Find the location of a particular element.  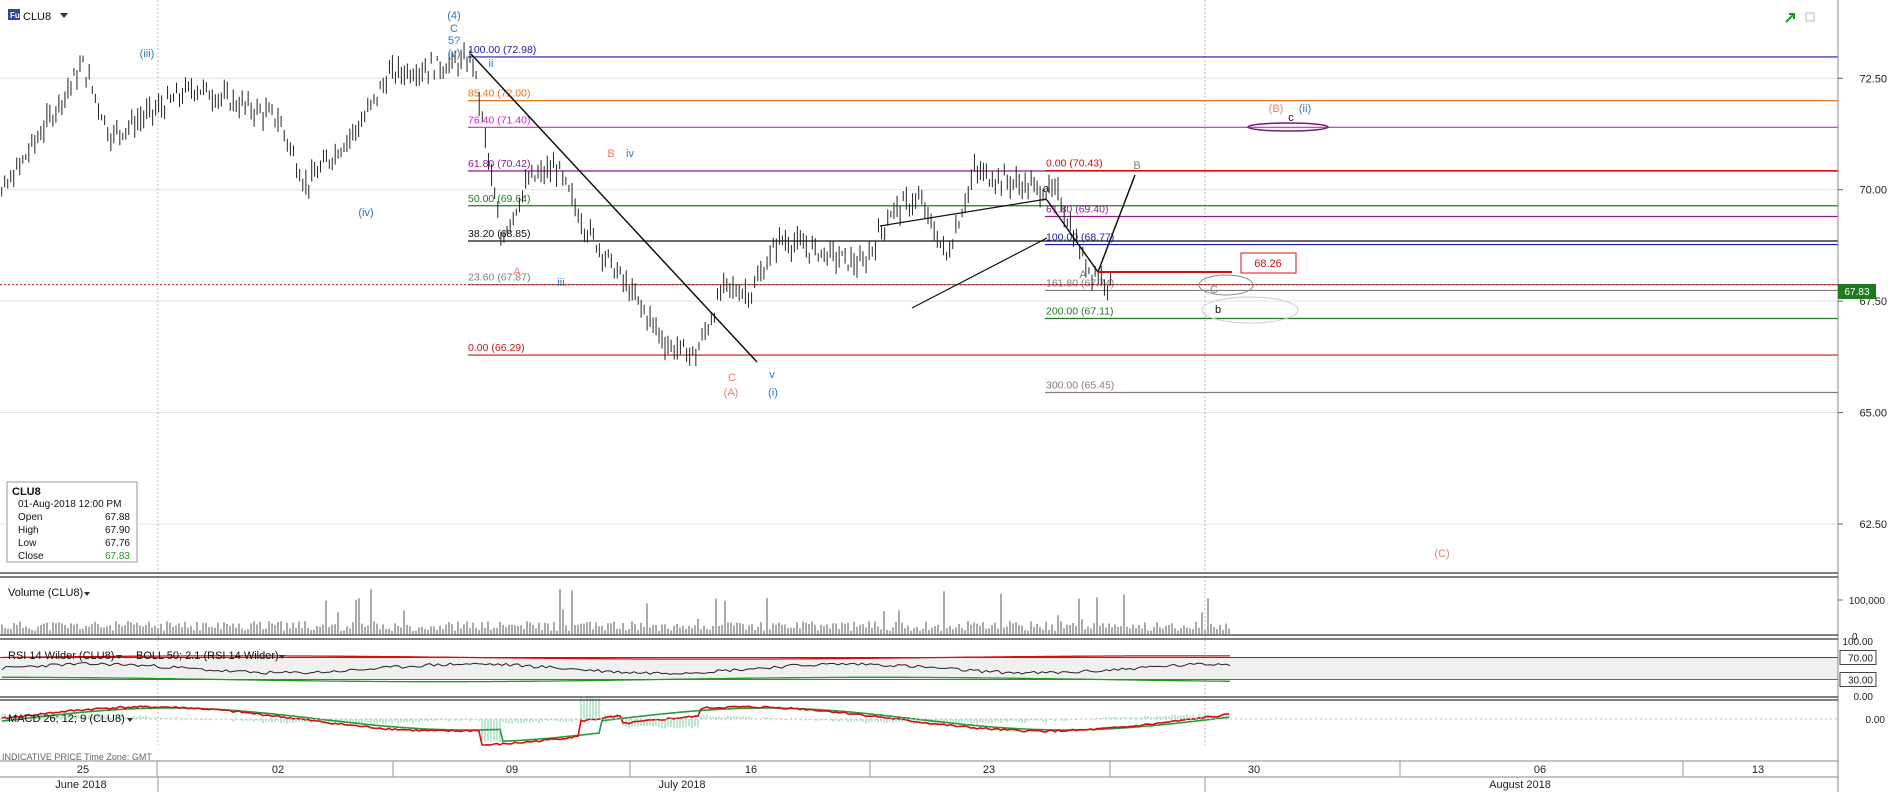

macd-panel-label: MACD 26; 12; 9 (CLU8) is located at coordinates (66, 719).